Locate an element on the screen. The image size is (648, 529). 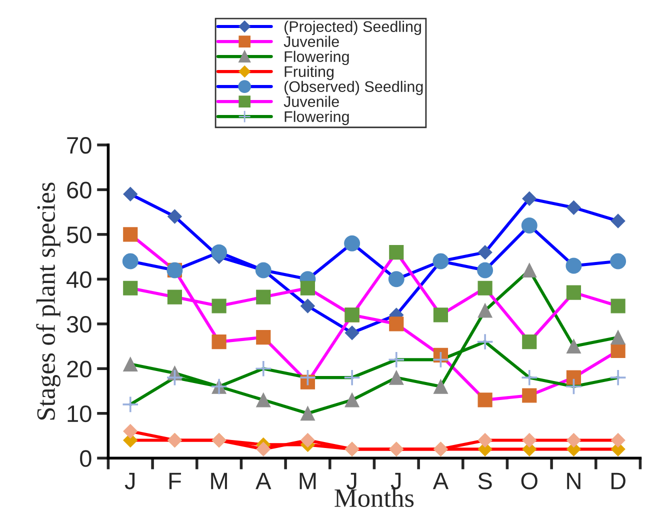
x-tick-label: N is located at coordinates (573, 481).